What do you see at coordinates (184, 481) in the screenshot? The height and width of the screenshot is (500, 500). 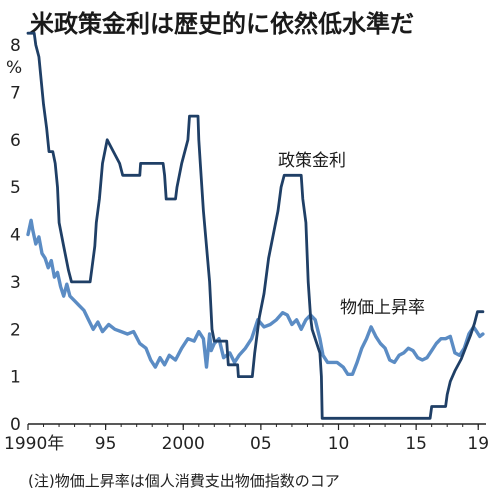 I see `chart-note: (注)物価上昇率は個人消費支出物価指数のコア` at bounding box center [184, 481].